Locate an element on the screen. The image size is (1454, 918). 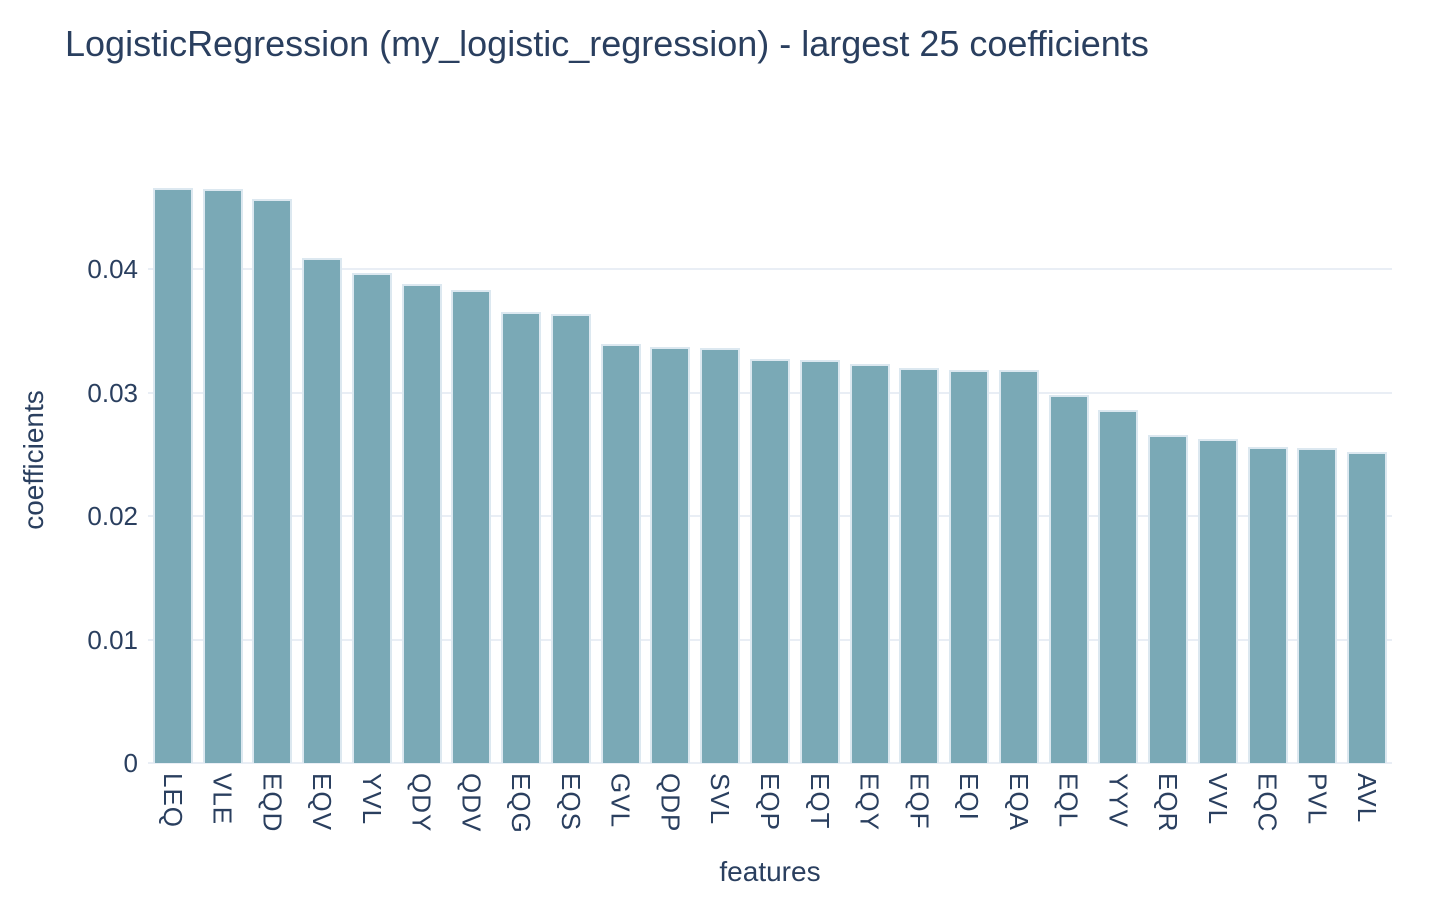
bar-EQR is located at coordinates (1168, 598).